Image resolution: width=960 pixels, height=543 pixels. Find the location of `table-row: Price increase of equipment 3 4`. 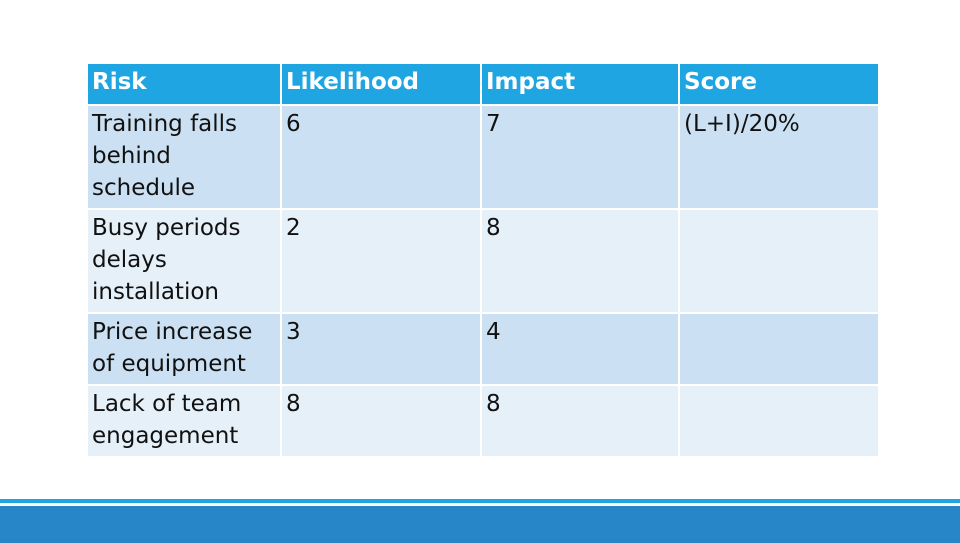

table-row: Price increase of equipment 3 4 is located at coordinates (483, 349).